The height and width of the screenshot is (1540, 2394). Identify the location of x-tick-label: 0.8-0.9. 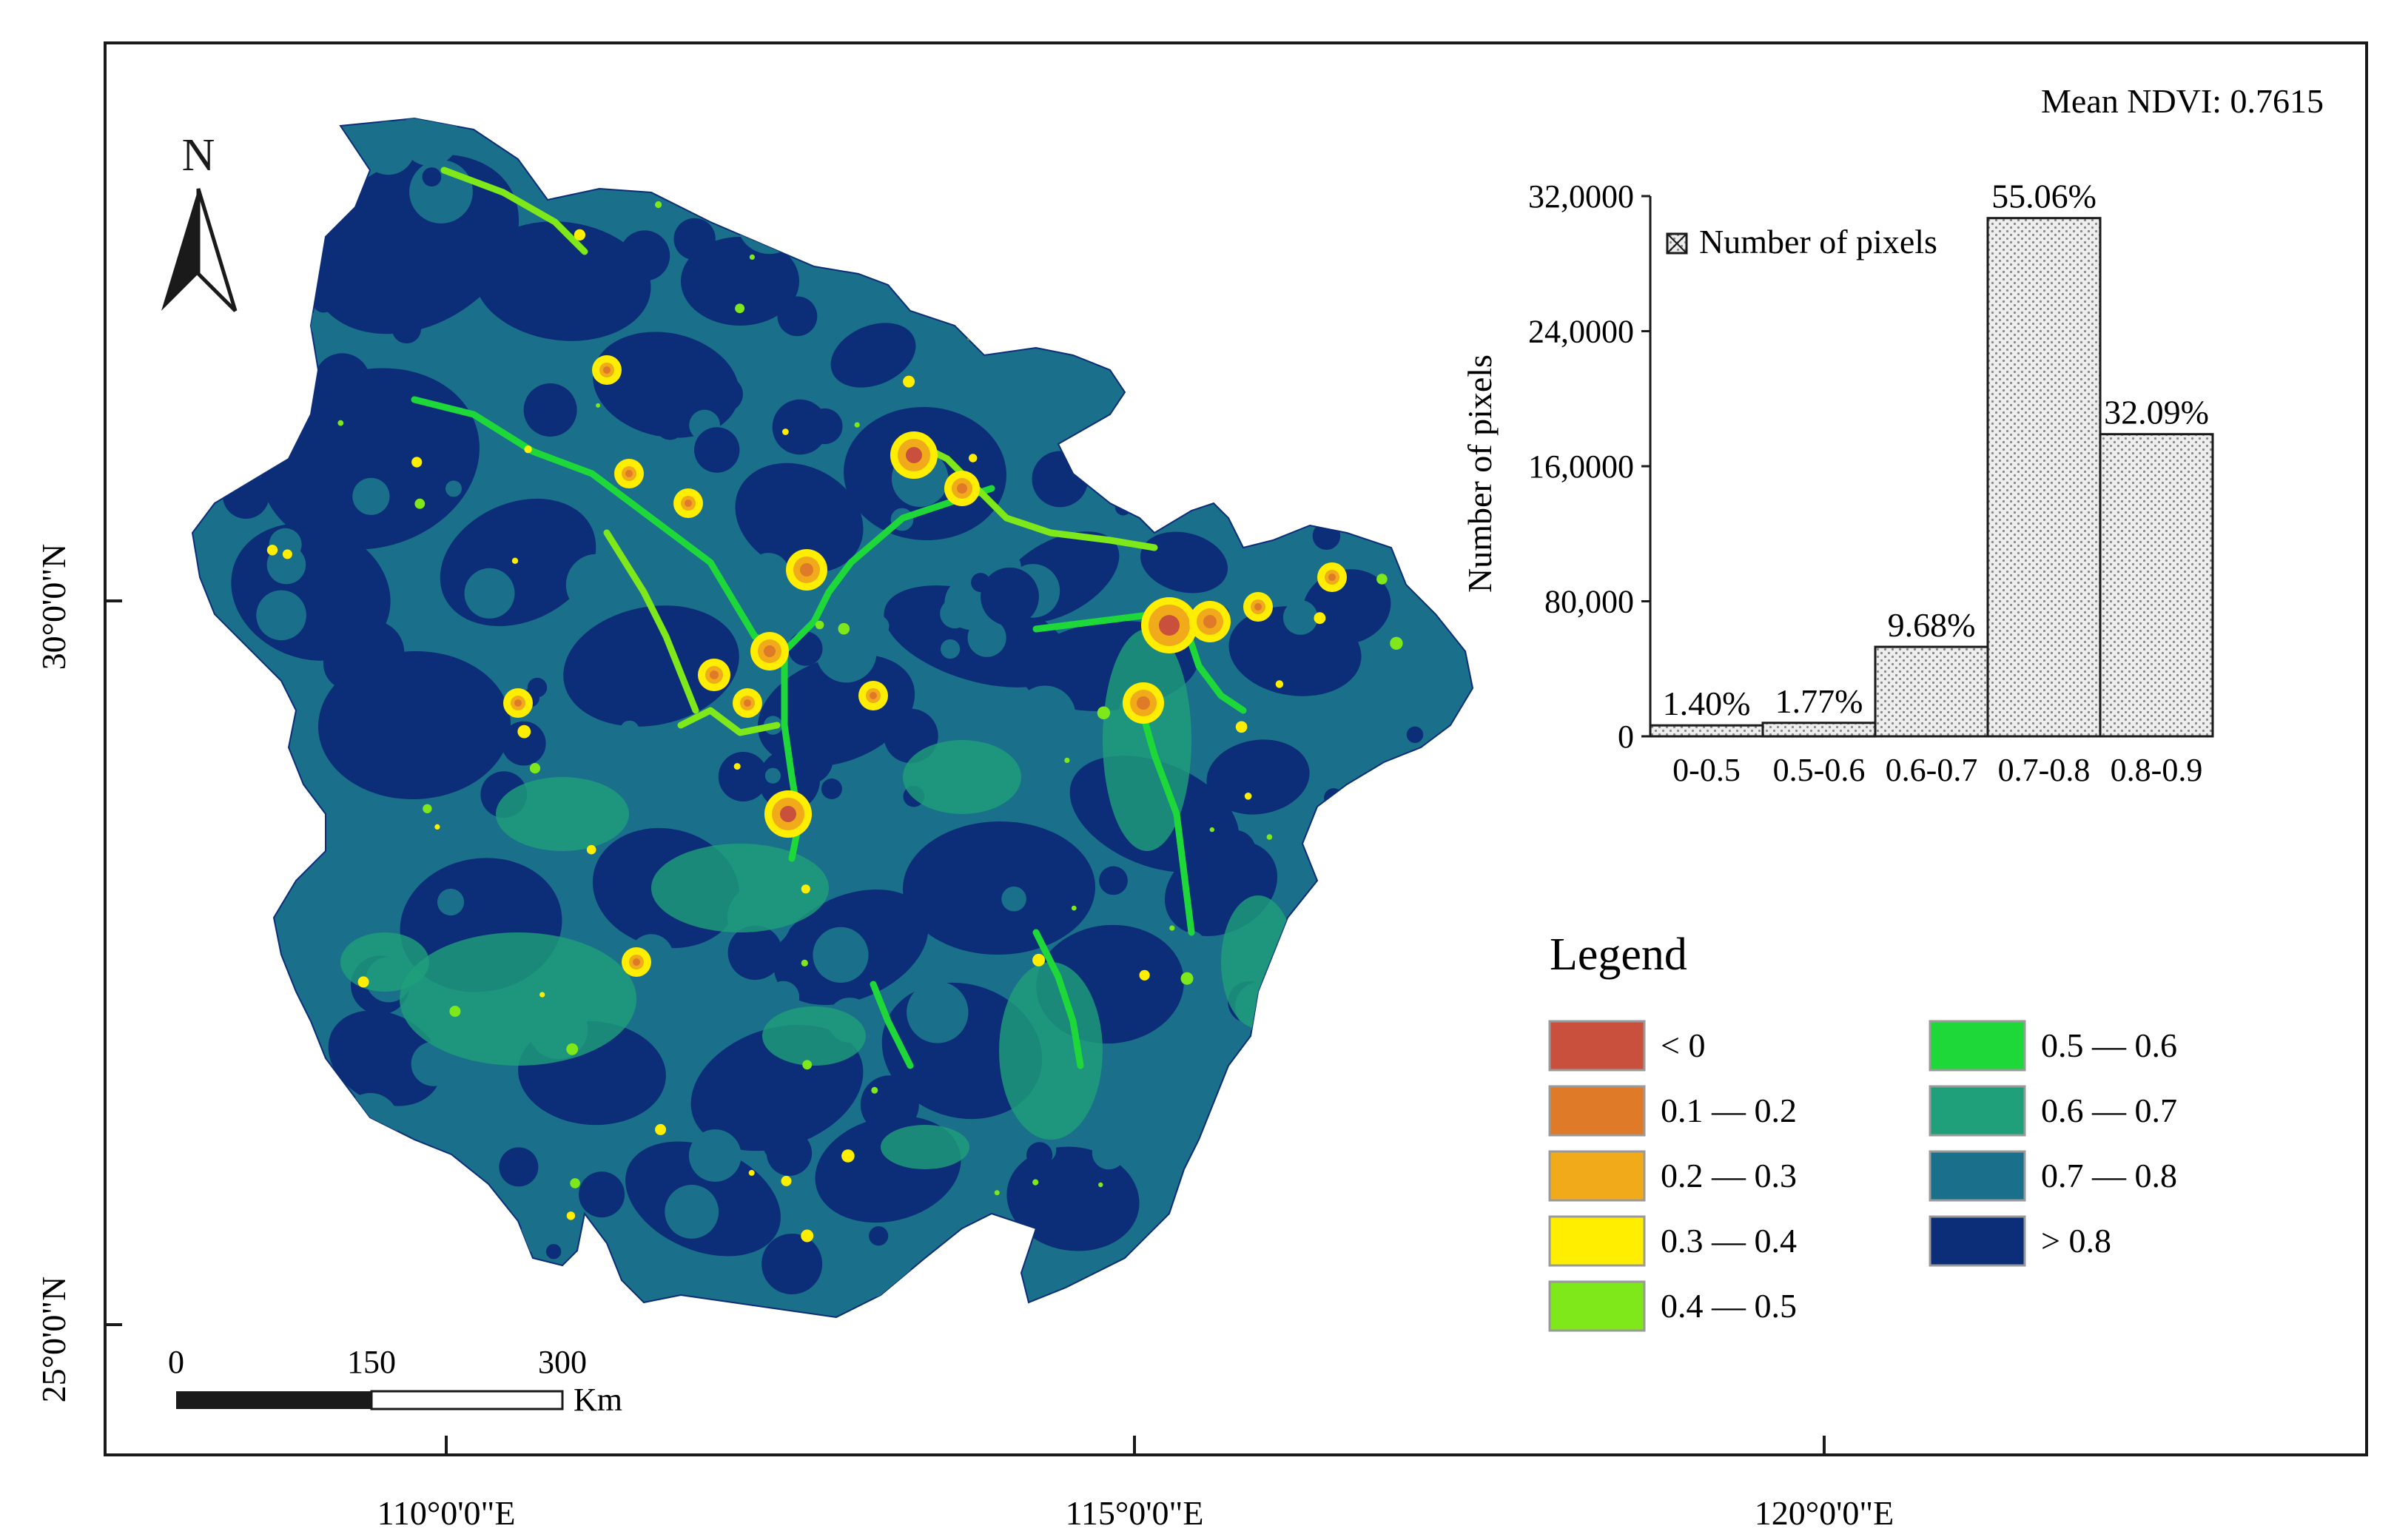
(2157, 770).